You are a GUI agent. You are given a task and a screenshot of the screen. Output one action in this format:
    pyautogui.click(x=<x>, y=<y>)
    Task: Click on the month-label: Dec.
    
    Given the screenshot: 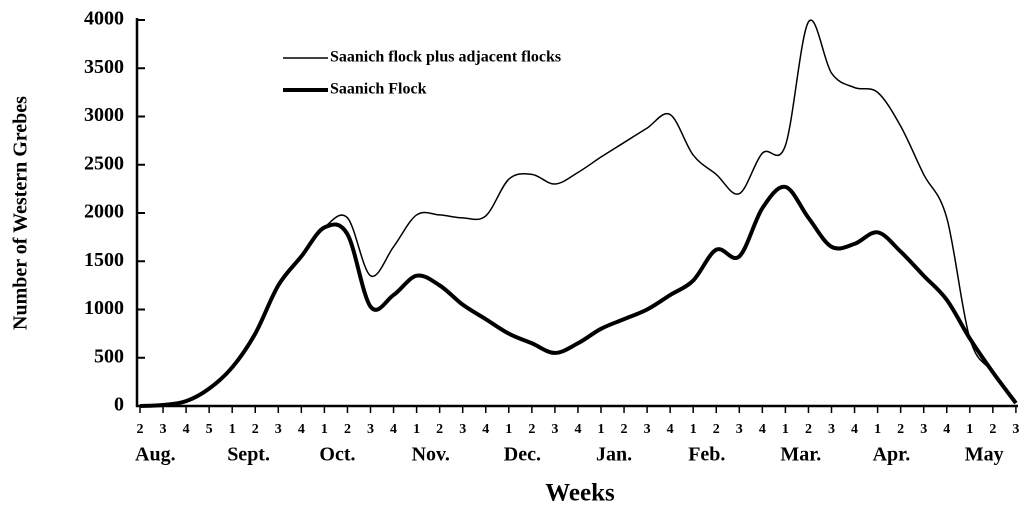 What is the action you would take?
    pyautogui.click(x=522, y=455)
    